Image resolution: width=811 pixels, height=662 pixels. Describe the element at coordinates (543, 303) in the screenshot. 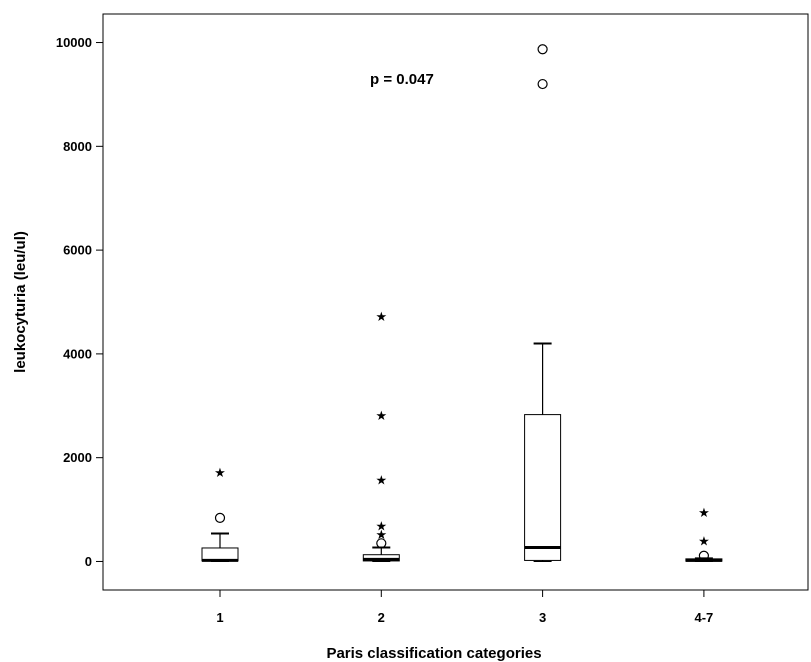

I see `box-group` at that location.